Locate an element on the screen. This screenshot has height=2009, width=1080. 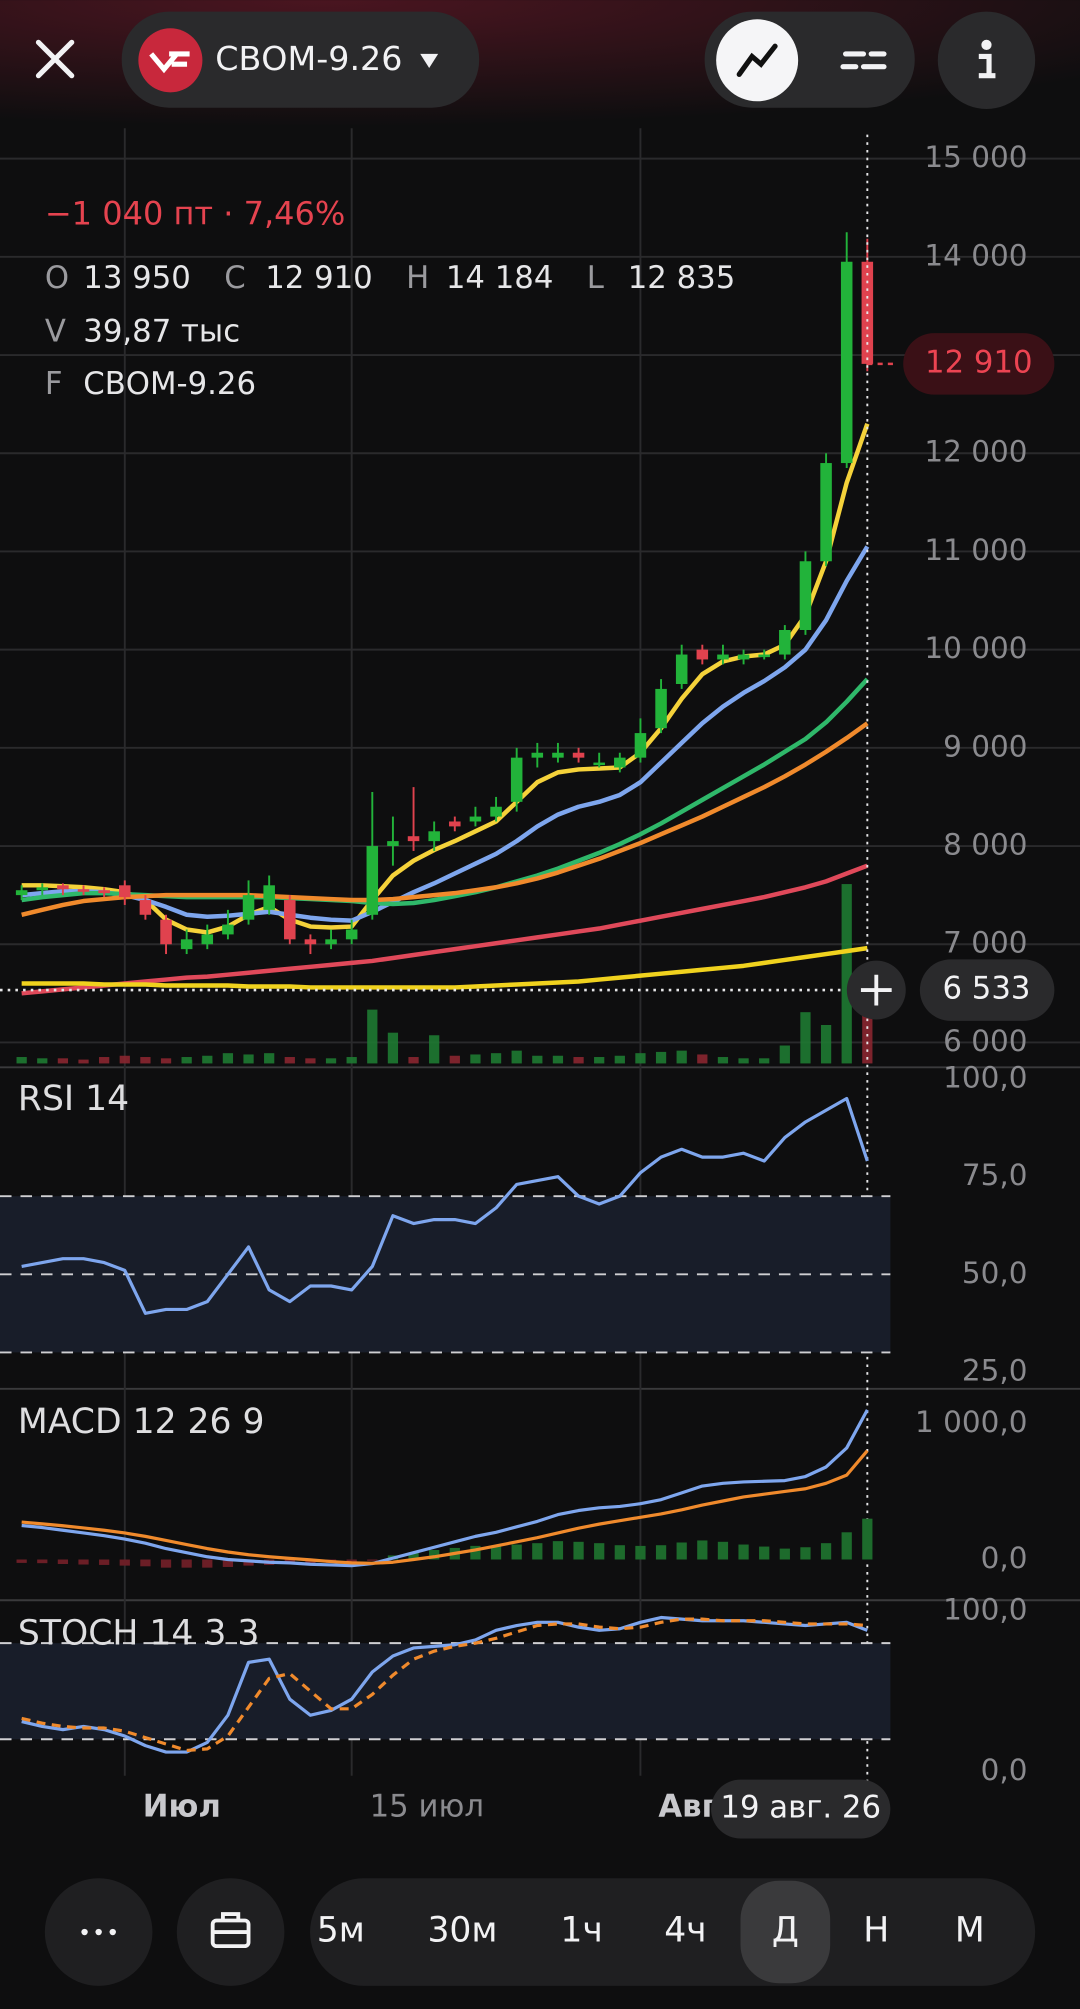
level-band is located at coordinates (445, 1691).